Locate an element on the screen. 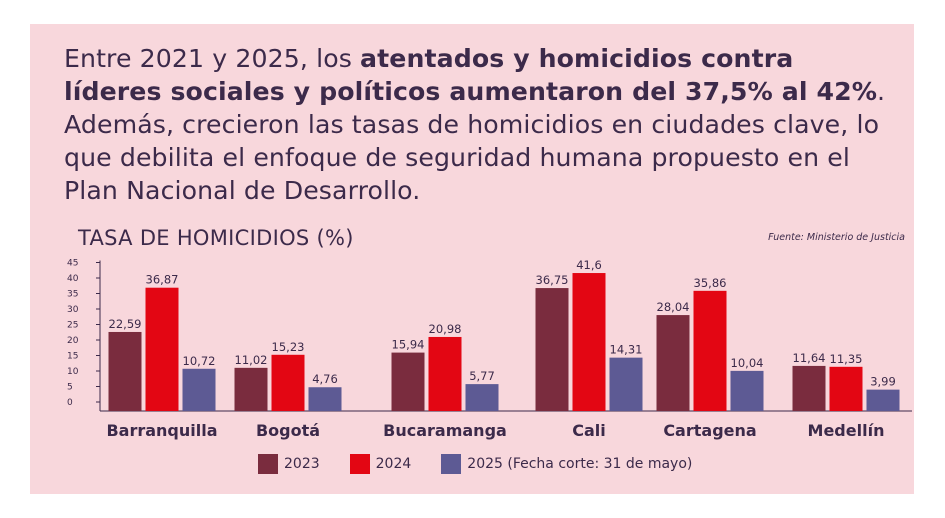  chart-legend: 2023 2024 2025 (Fecha corte: 31 de mayo) is located at coordinates (490, 464).